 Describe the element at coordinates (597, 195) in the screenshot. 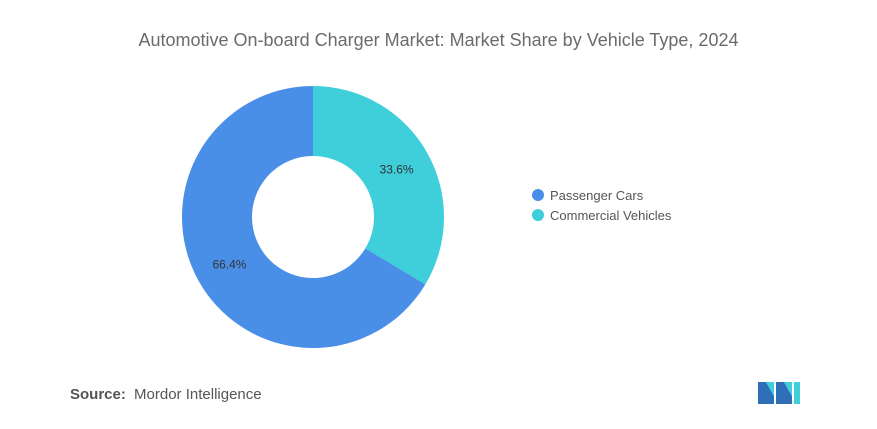

I see `legend-label-passenger-cars: Passenger Cars` at that location.